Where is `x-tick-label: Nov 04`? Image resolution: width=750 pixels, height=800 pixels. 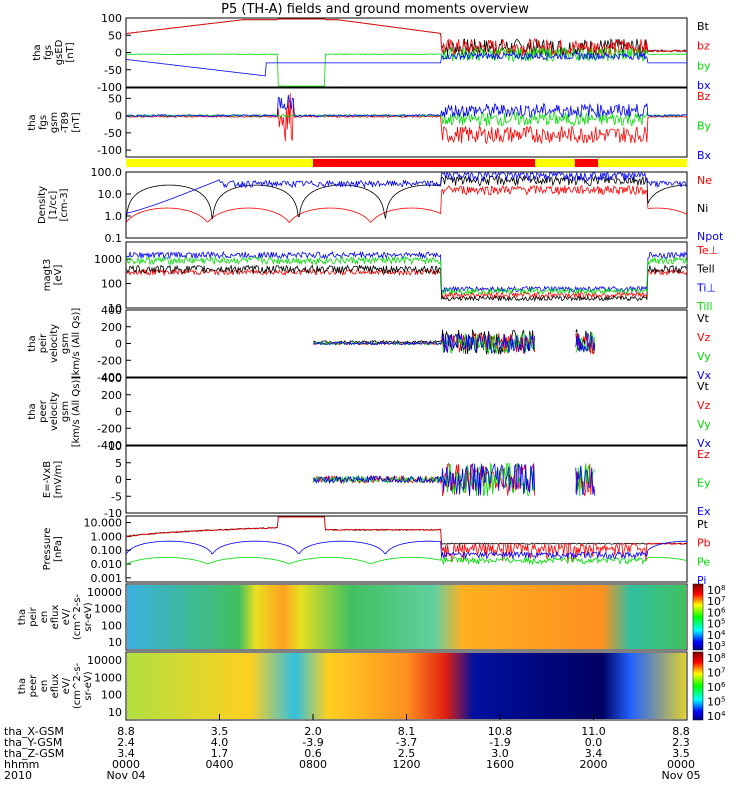 x-tick-label: Nov 04 is located at coordinates (126, 775).